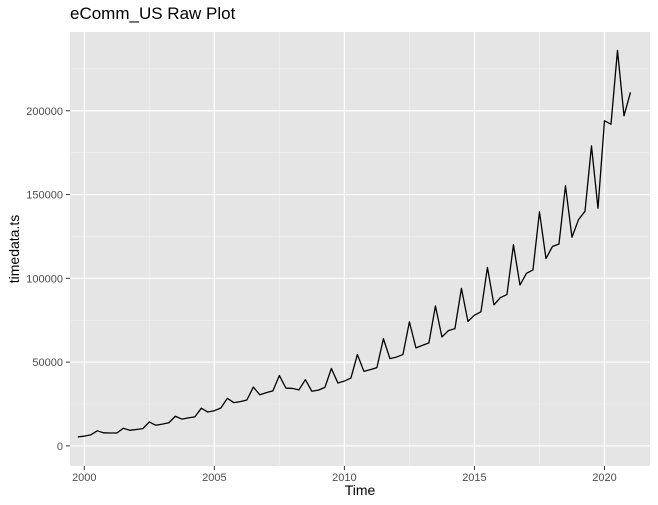 This screenshot has height=505, width=658. Describe the element at coordinates (344, 478) in the screenshot. I see `x-tick-label: 2010` at that location.